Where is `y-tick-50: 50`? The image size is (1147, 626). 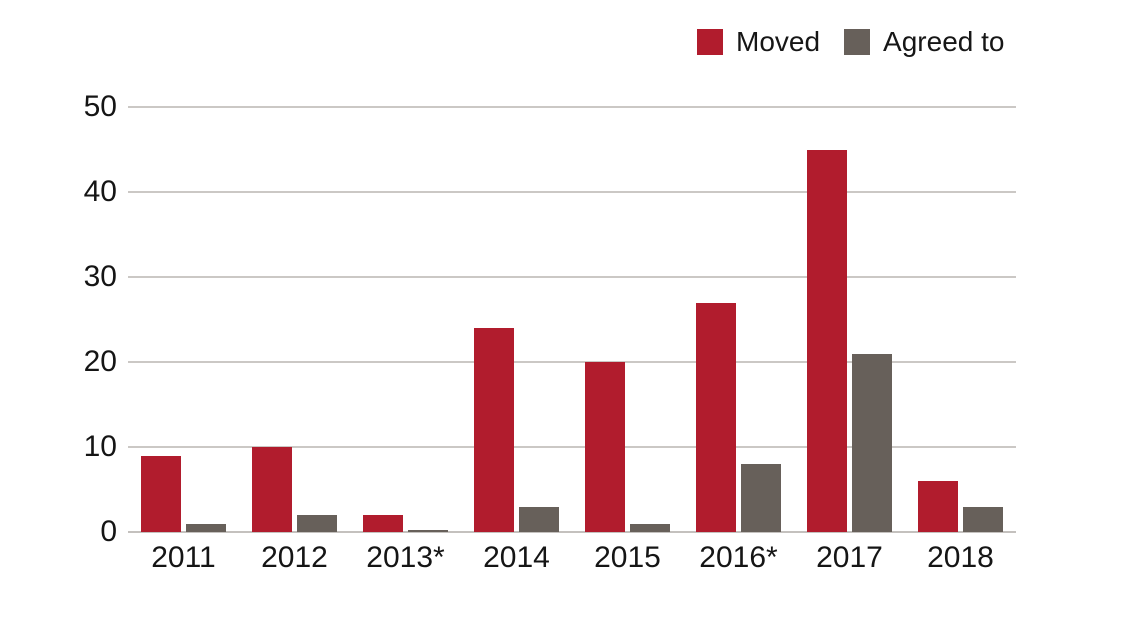
y-tick-50: 50 is located at coordinates (100, 106).